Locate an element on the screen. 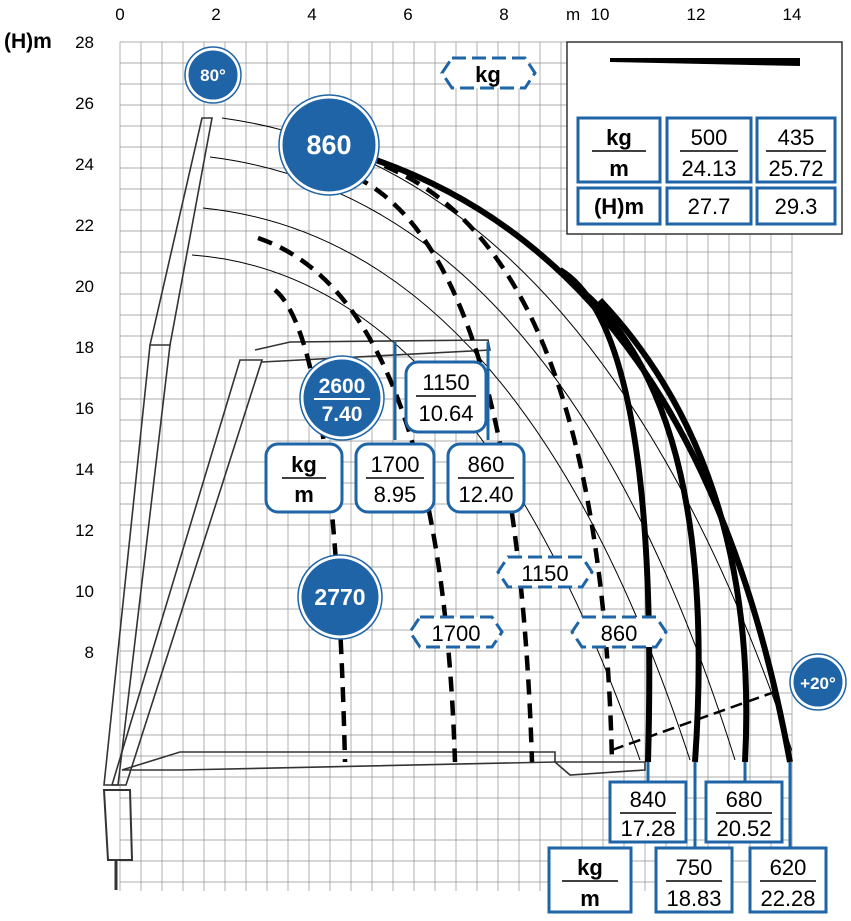  y-tick-label: 28 is located at coordinates (84, 42).